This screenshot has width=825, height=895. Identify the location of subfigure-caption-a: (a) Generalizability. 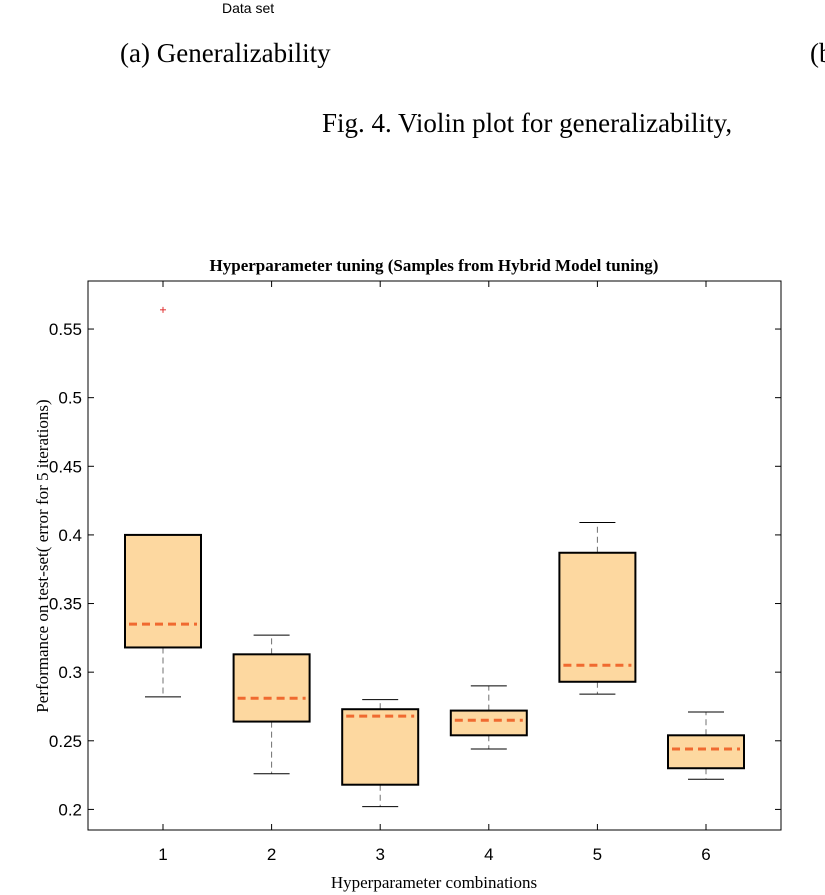
(225, 53).